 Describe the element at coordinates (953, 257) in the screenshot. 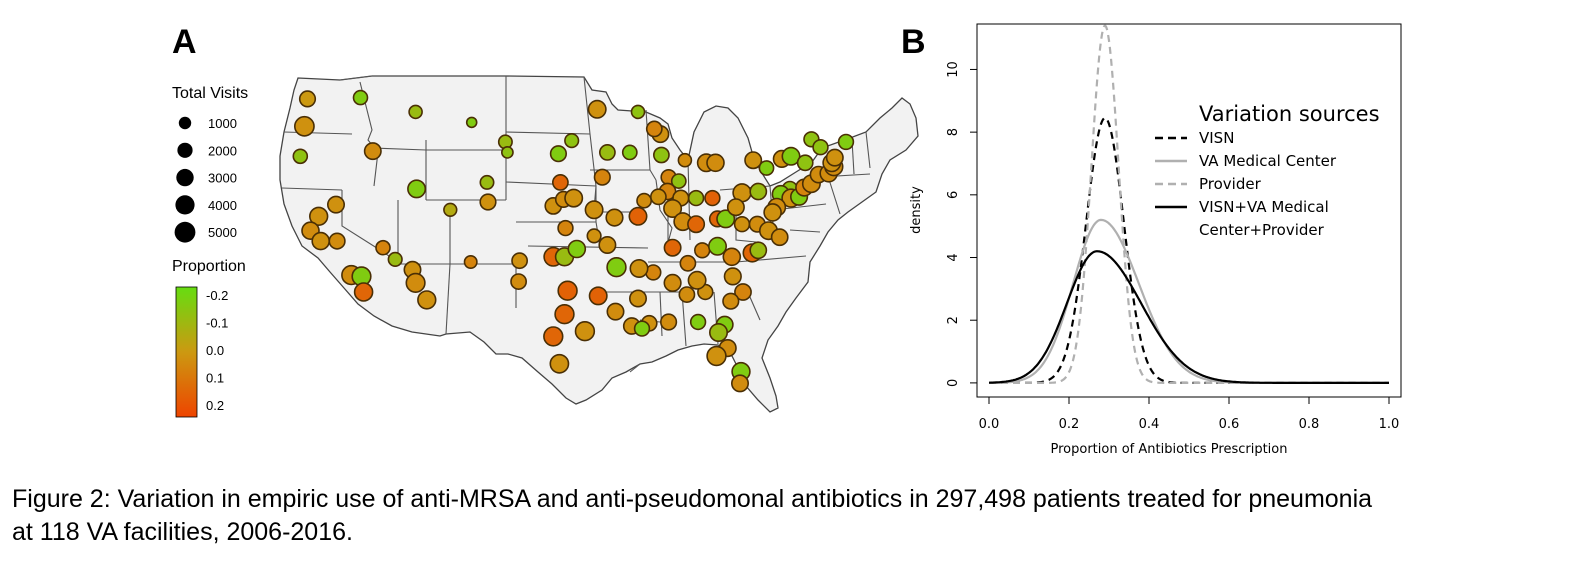

I see `y-tick-label: 4` at that location.